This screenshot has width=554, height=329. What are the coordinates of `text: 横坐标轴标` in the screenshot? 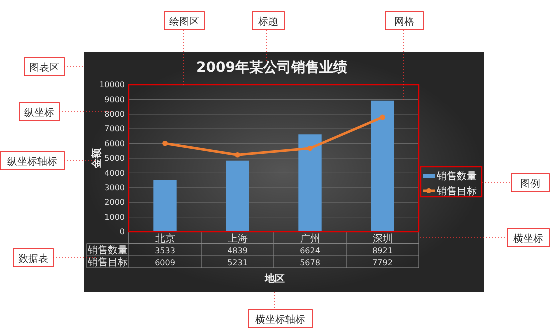 It's located at (281, 320).